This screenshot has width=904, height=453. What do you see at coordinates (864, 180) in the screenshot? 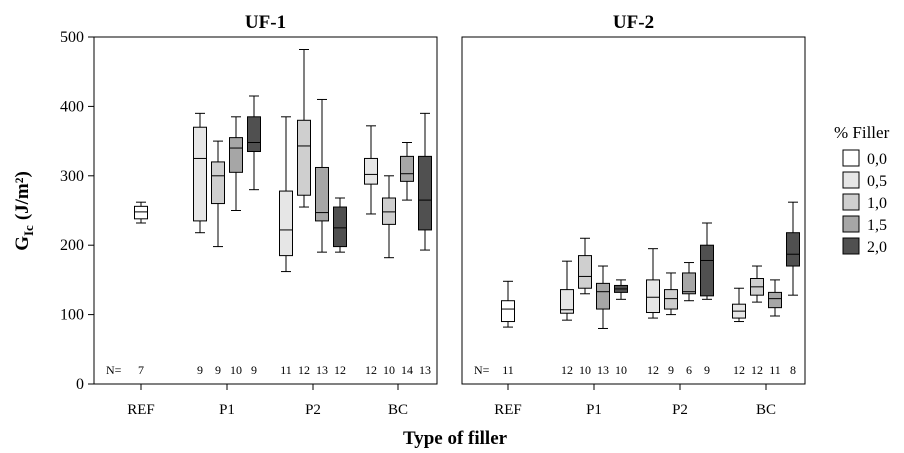
I see `legend-item: 0,5` at bounding box center [864, 180].